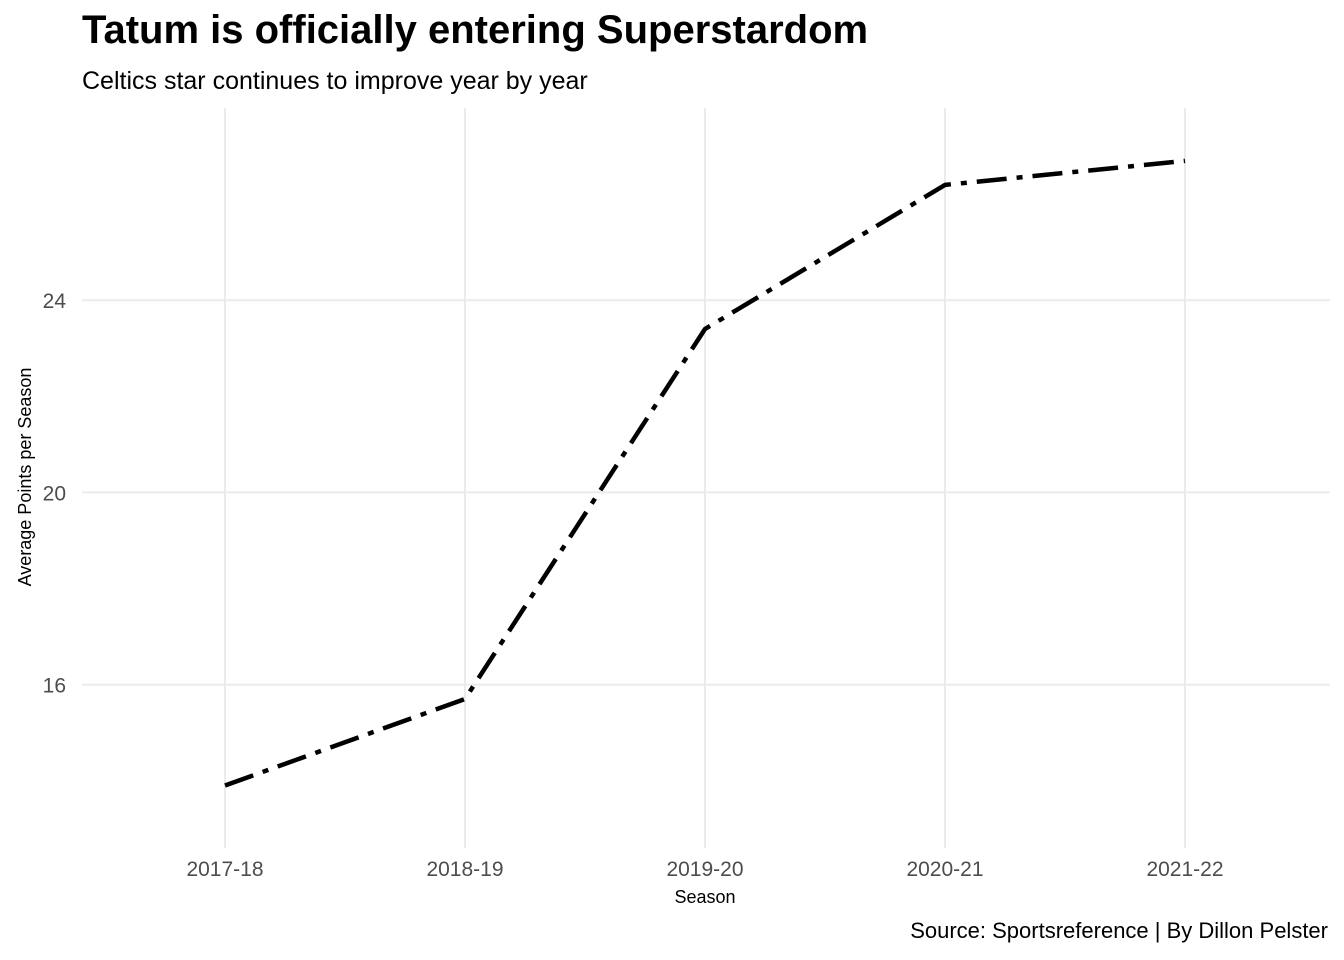 Image resolution: width=1344 pixels, height=960 pixels. I want to click on x-tick-labels: 2017-18 2018-19 2019-20 2020-21 2021-22, so click(704, 869).